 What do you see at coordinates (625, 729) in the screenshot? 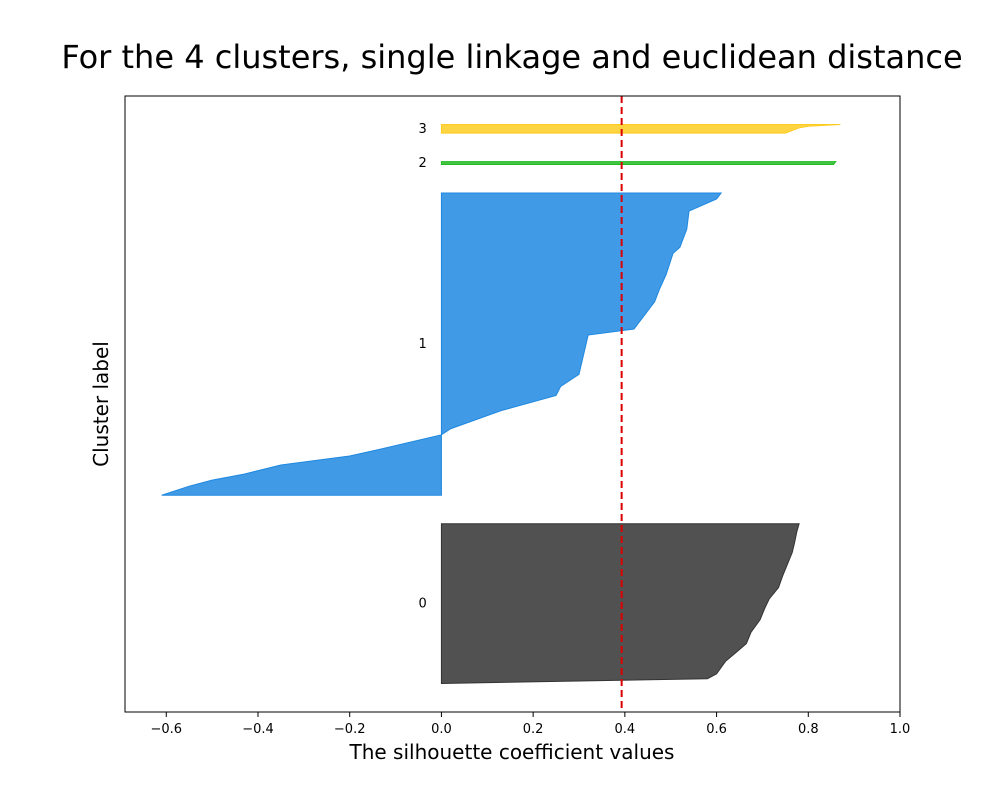
I see `x-tick-label: 0.4` at bounding box center [625, 729].